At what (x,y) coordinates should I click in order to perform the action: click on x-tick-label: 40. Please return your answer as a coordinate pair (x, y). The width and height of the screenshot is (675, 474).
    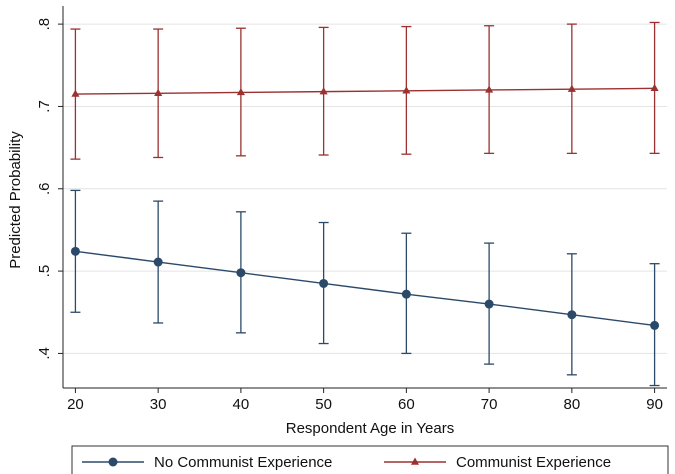
    Looking at the image, I should click on (241, 404).